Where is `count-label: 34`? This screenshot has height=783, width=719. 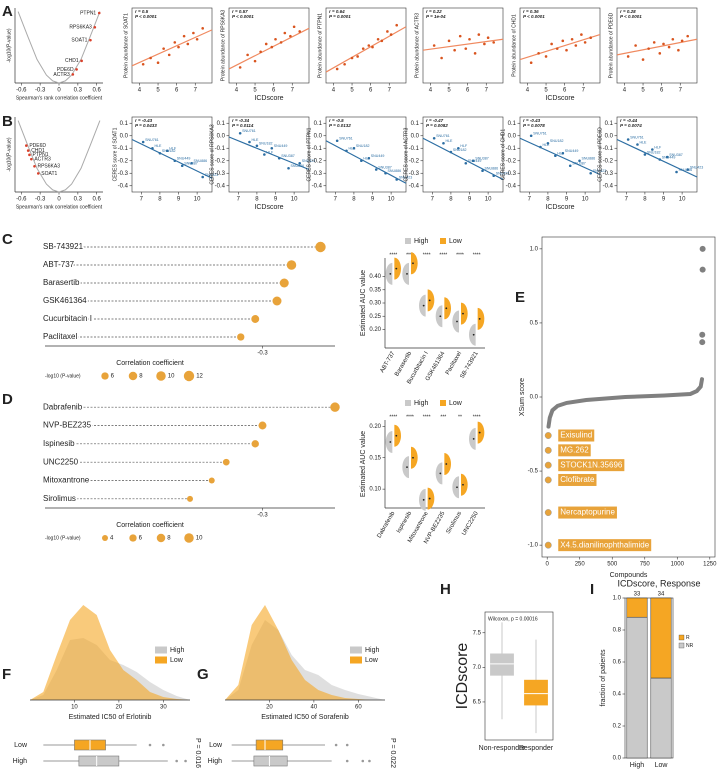
count-label: 34 is located at coordinates (661, 595).